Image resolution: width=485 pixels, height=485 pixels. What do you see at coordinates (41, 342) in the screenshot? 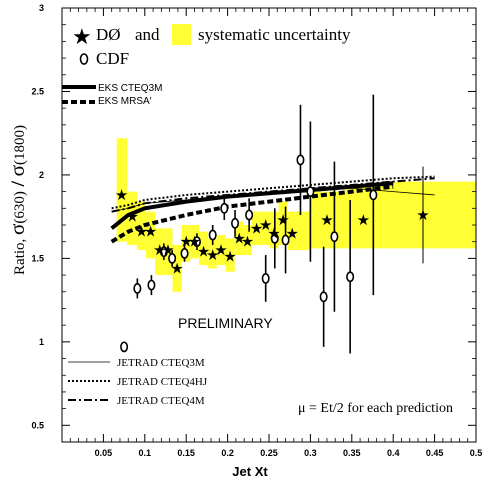
I see `y-tick-label: 1` at bounding box center [41, 342].